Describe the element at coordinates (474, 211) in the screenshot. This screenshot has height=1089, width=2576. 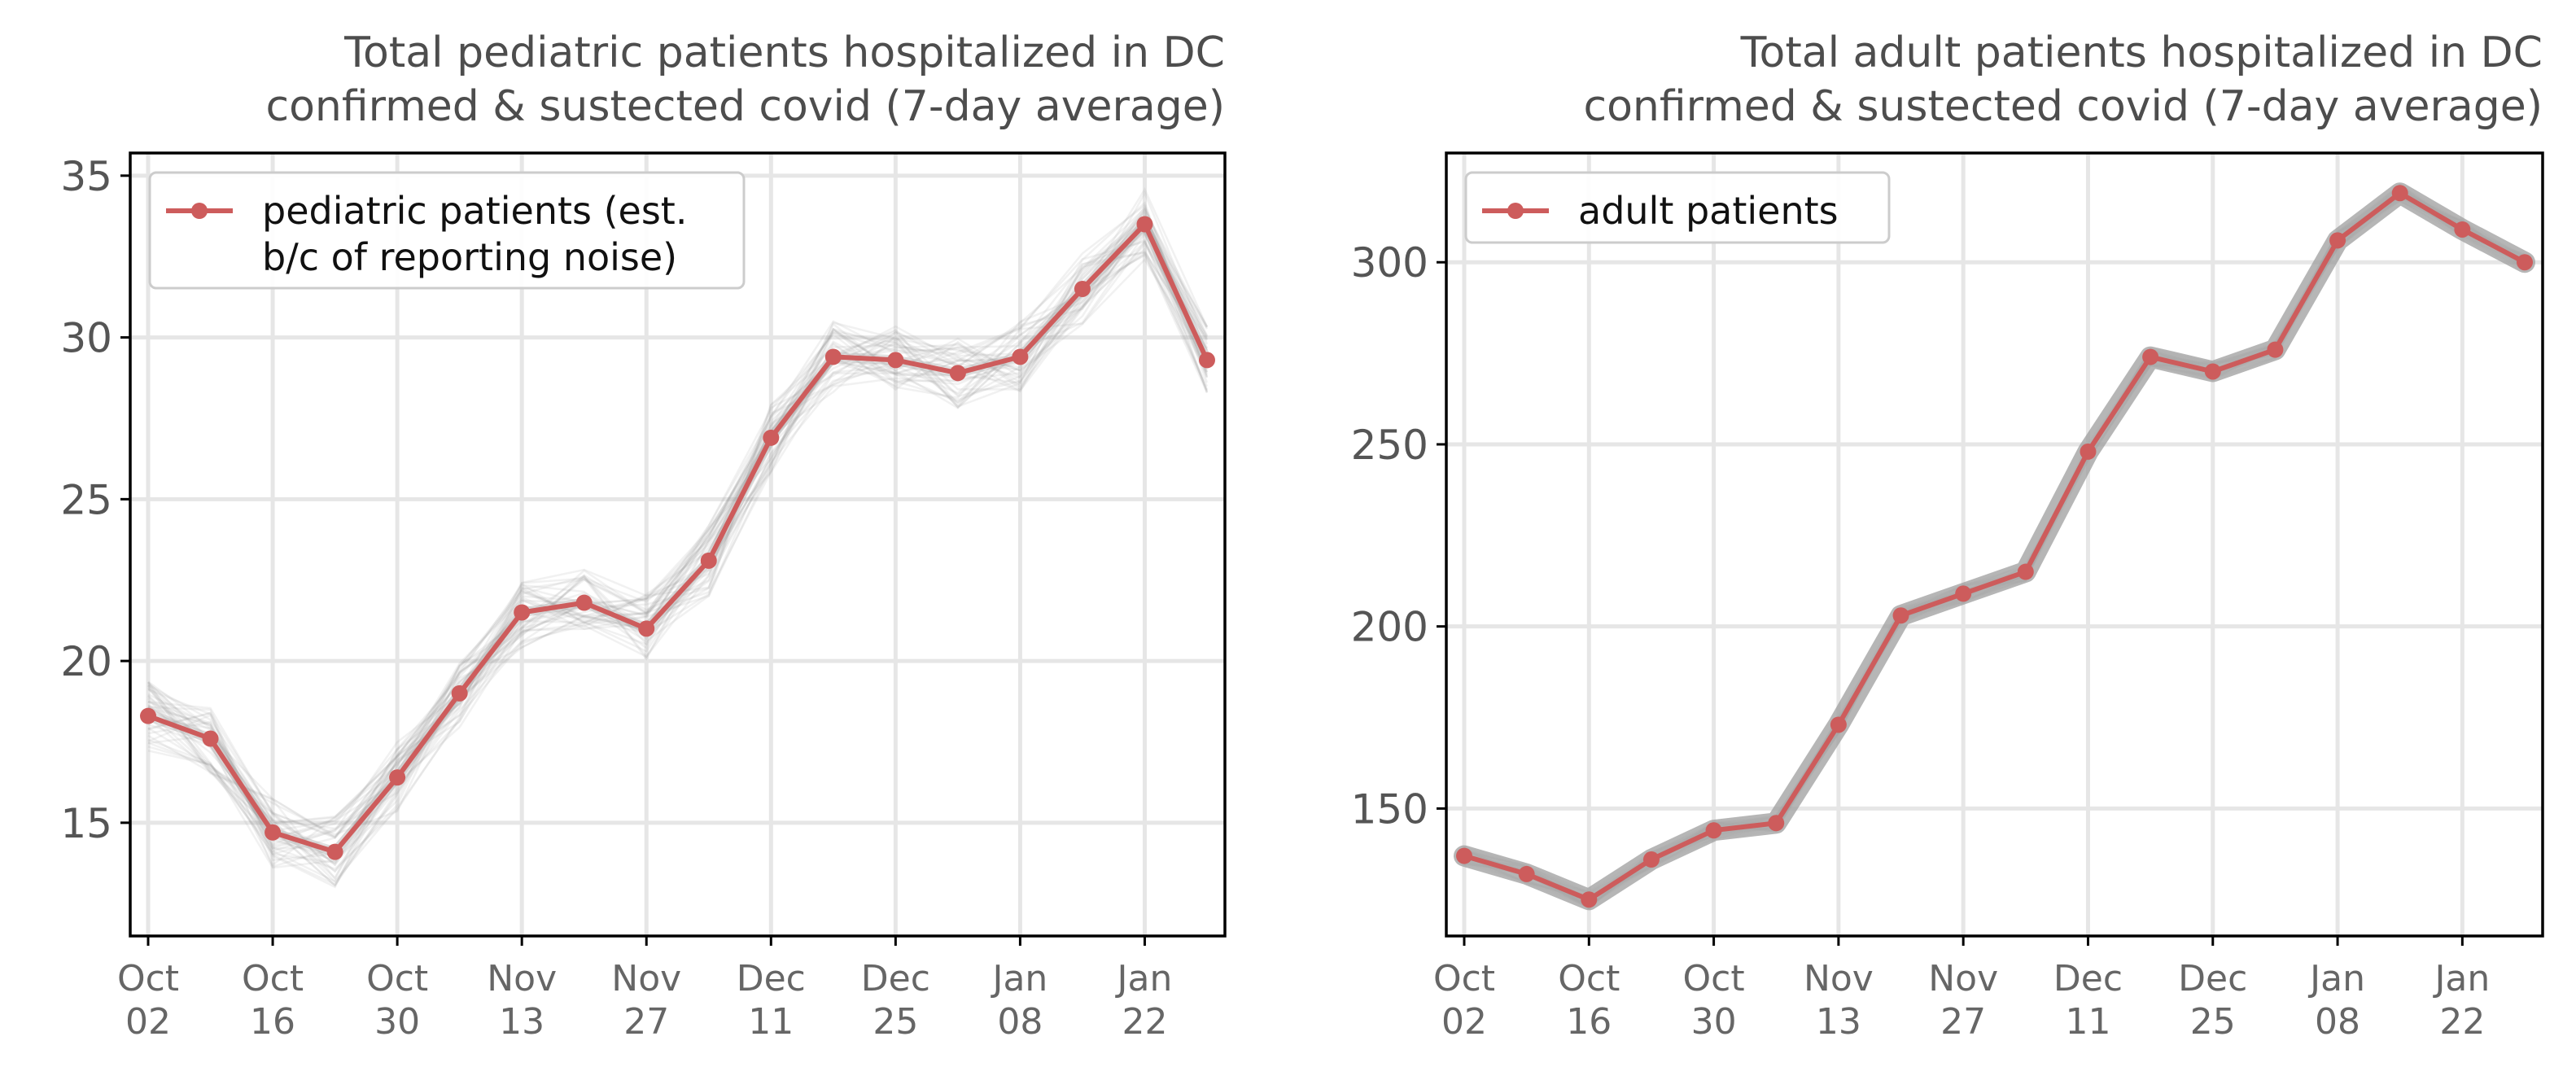
I see `legend-label-line-1: pediatric patients (est.` at that location.